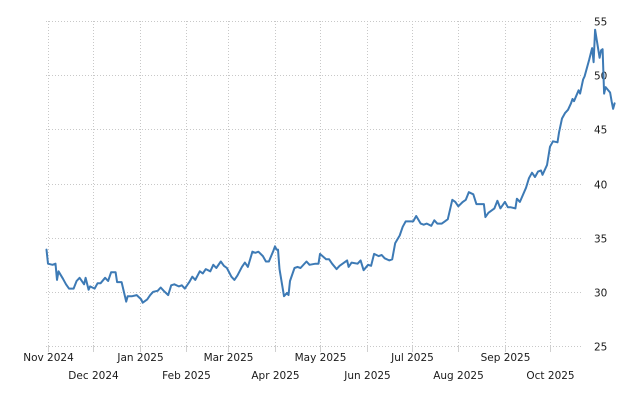  Describe the element at coordinates (600, 77) in the screenshot. I see `y-tick-label: 50` at that location.